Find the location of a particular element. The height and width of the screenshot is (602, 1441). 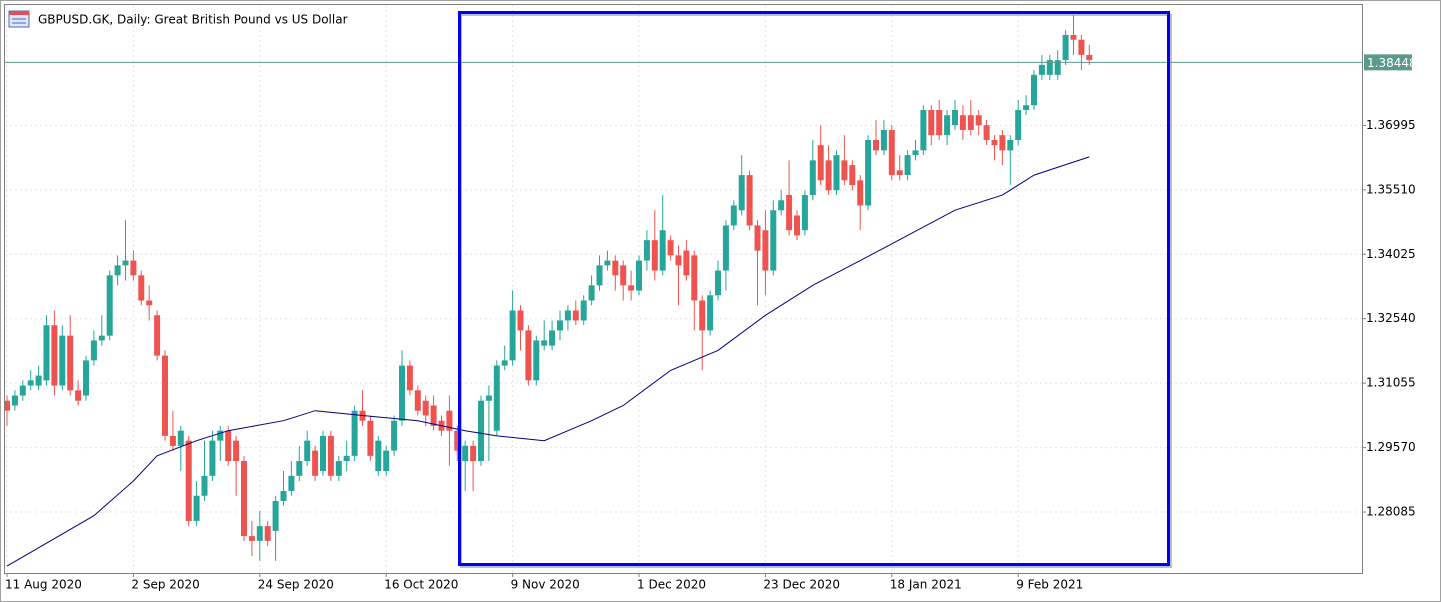

current-price-label: 1.38448 is located at coordinates (1392, 63).